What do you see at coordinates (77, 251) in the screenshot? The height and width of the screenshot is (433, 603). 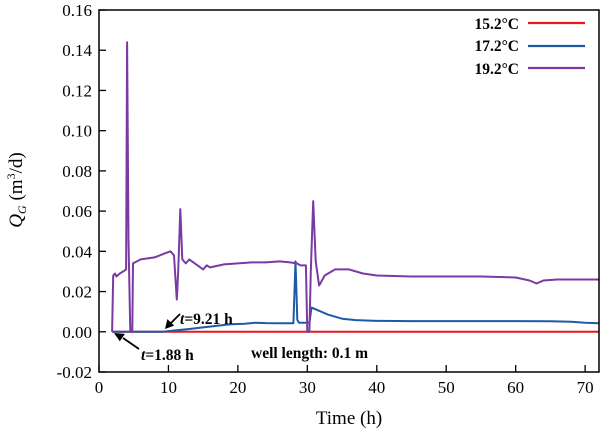 I see `y-tick-label: 0.04` at bounding box center [77, 251].